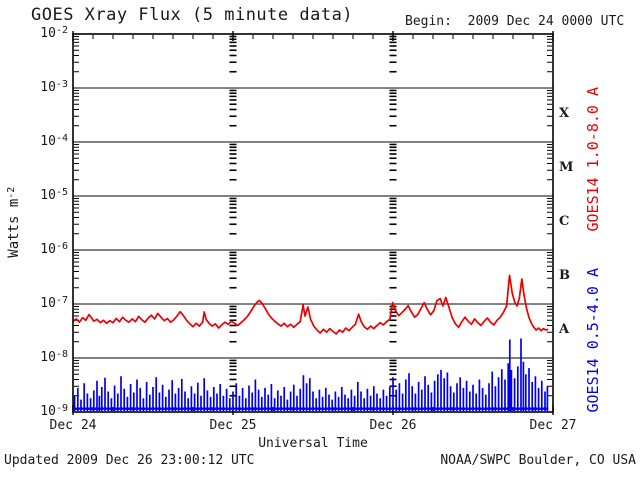 Image resolution: width=640 pixels, height=480 pixels. What do you see at coordinates (73, 425) in the screenshot?
I see `x-tick-label: Dec 24` at bounding box center [73, 425].